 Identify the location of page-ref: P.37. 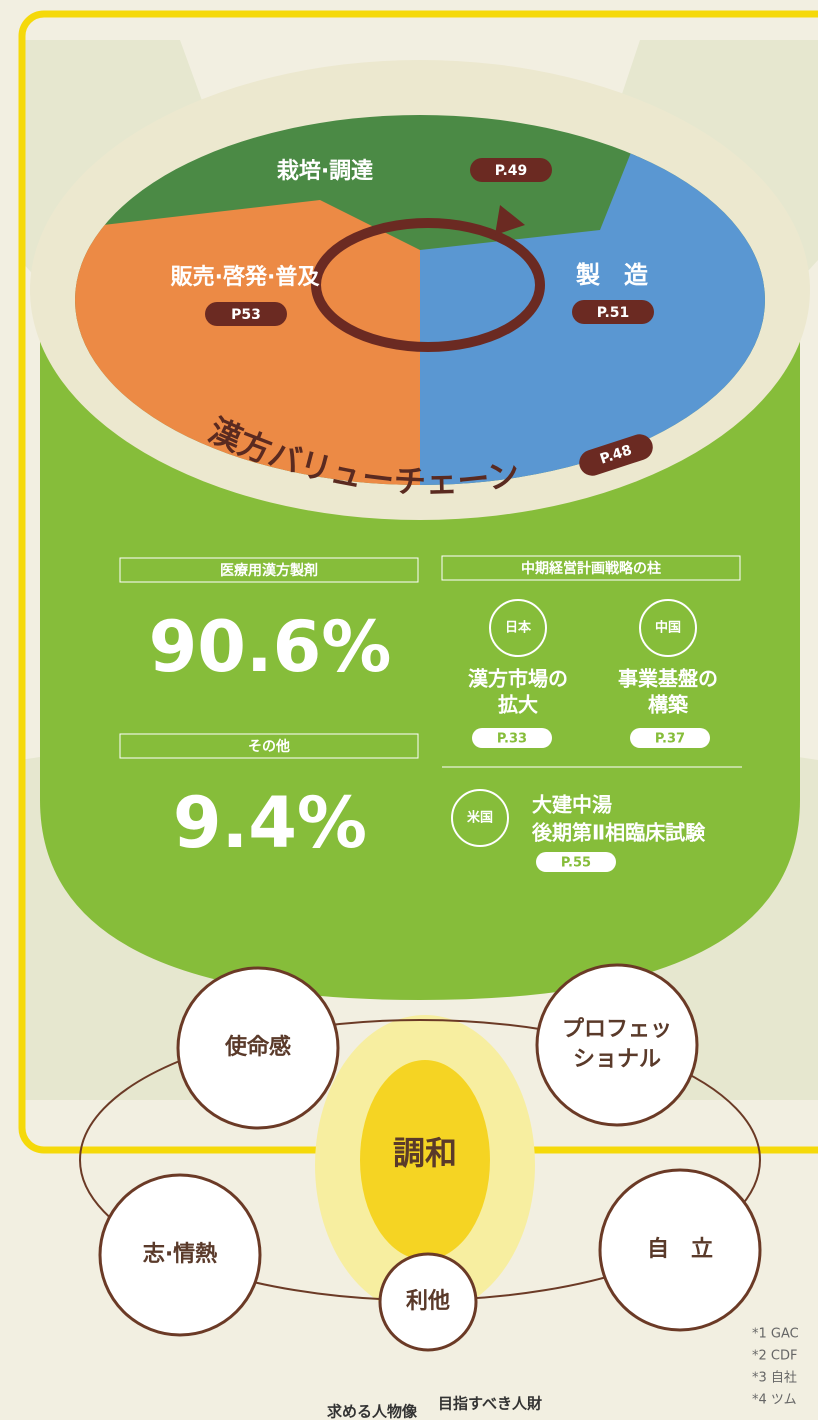
(670, 739).